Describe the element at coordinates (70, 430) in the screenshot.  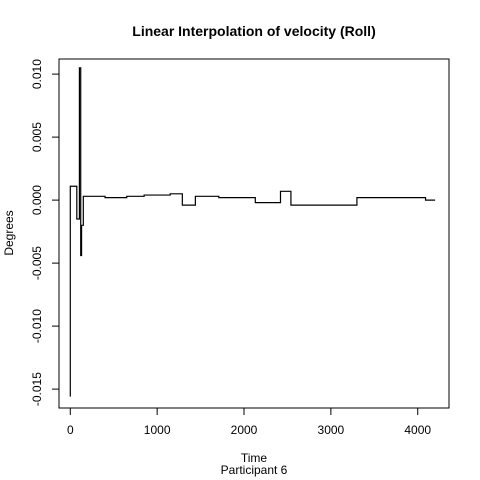
I see `x-tick-label: 0` at that location.